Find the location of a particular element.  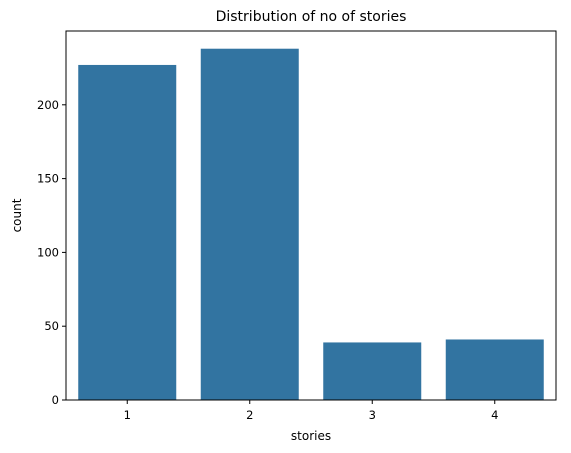

y-tick-label: 50 is located at coordinates (51, 326).